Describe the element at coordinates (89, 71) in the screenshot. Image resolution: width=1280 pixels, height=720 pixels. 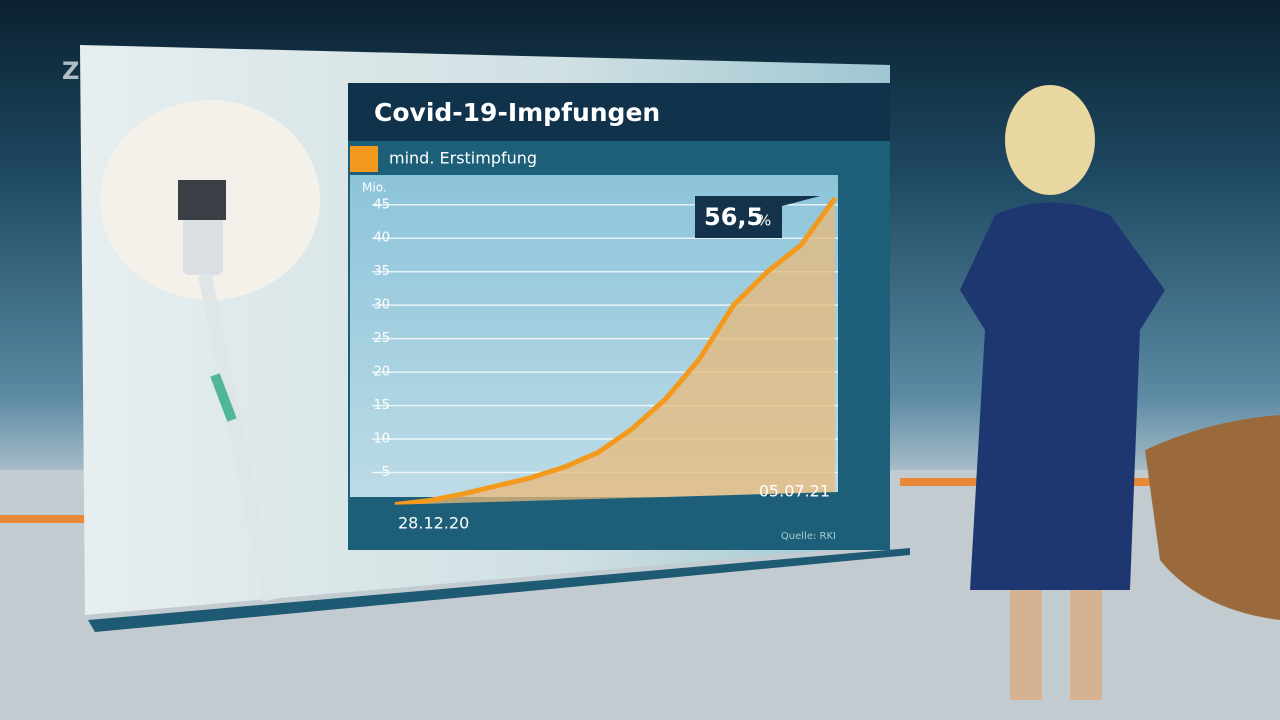
I see `channel-logo: ZDF` at that location.